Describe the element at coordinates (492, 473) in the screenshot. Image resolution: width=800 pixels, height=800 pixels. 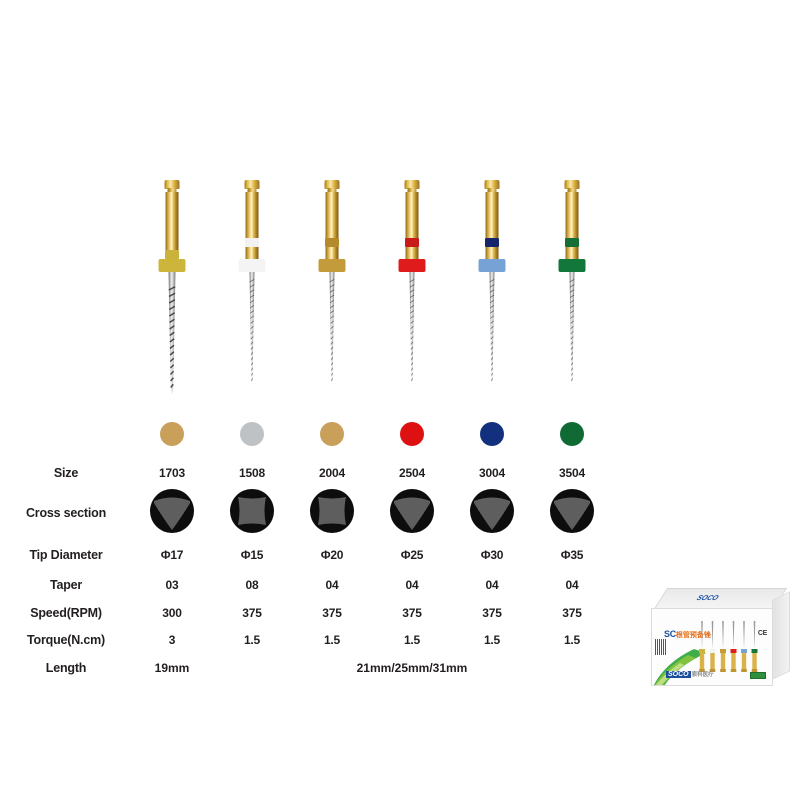
I see `size-value: 3004` at that location.